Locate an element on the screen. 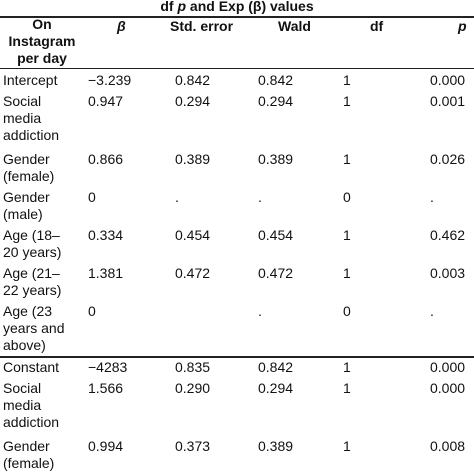 This screenshot has height=474, width=474. p-value-cell: 0.026 is located at coordinates (448, 159).